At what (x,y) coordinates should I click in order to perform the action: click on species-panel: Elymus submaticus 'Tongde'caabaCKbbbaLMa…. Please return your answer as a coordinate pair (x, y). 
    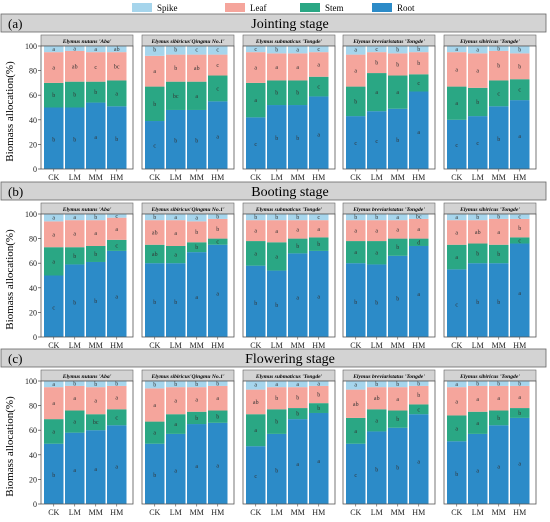
    Looking at the image, I should click on (289, 443).